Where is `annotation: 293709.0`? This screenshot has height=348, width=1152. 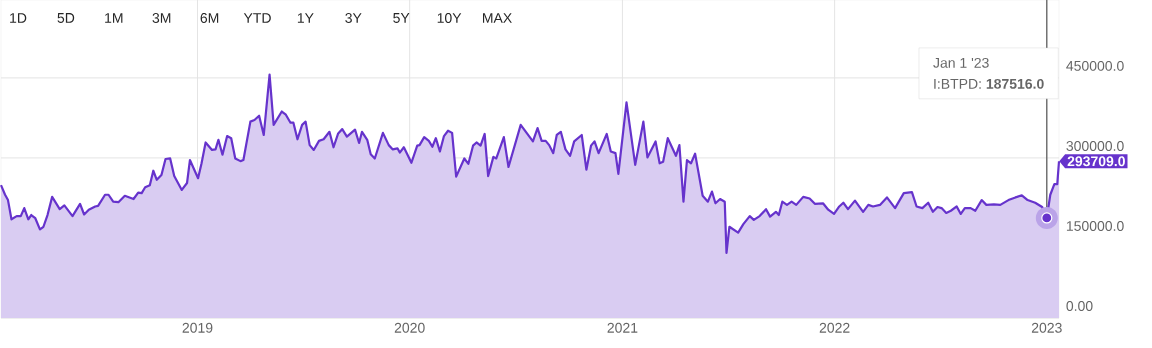
annotation: 293709.0 is located at coordinates (1096, 161).